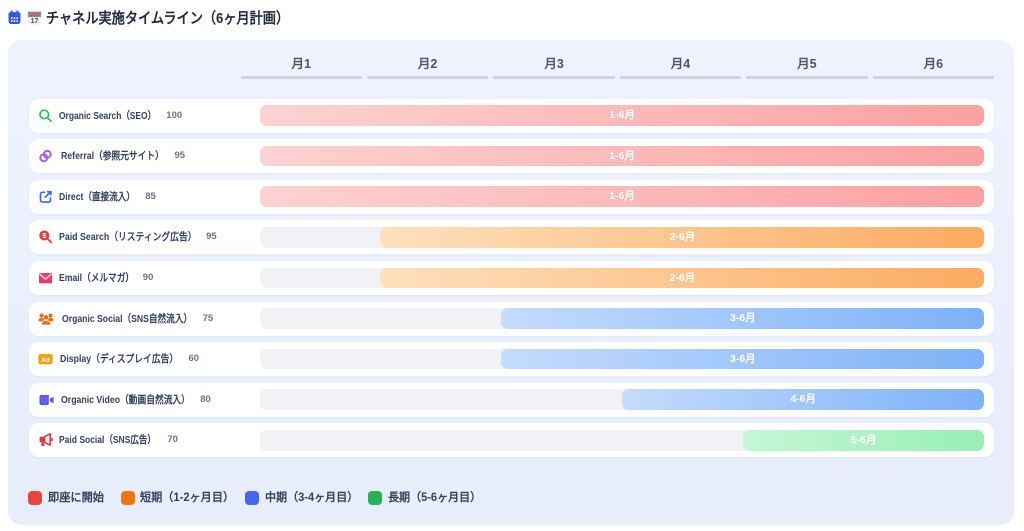  I want to click on svg-text: Ad, so click(45, 360).